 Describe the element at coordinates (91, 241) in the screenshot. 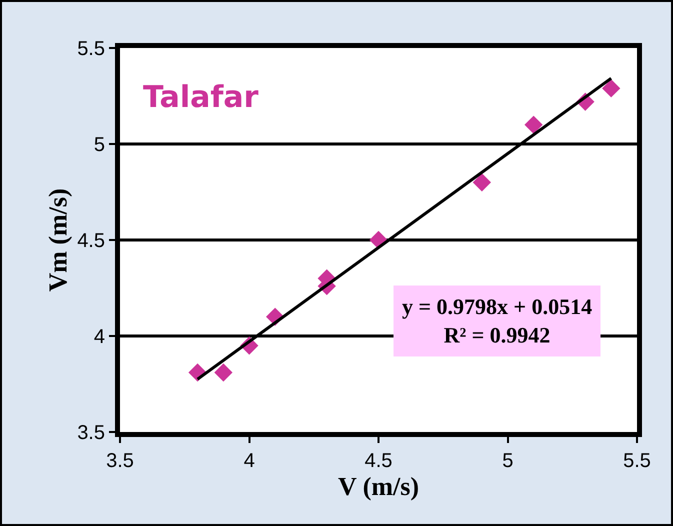

I see `y-tick-label: 4.5` at that location.